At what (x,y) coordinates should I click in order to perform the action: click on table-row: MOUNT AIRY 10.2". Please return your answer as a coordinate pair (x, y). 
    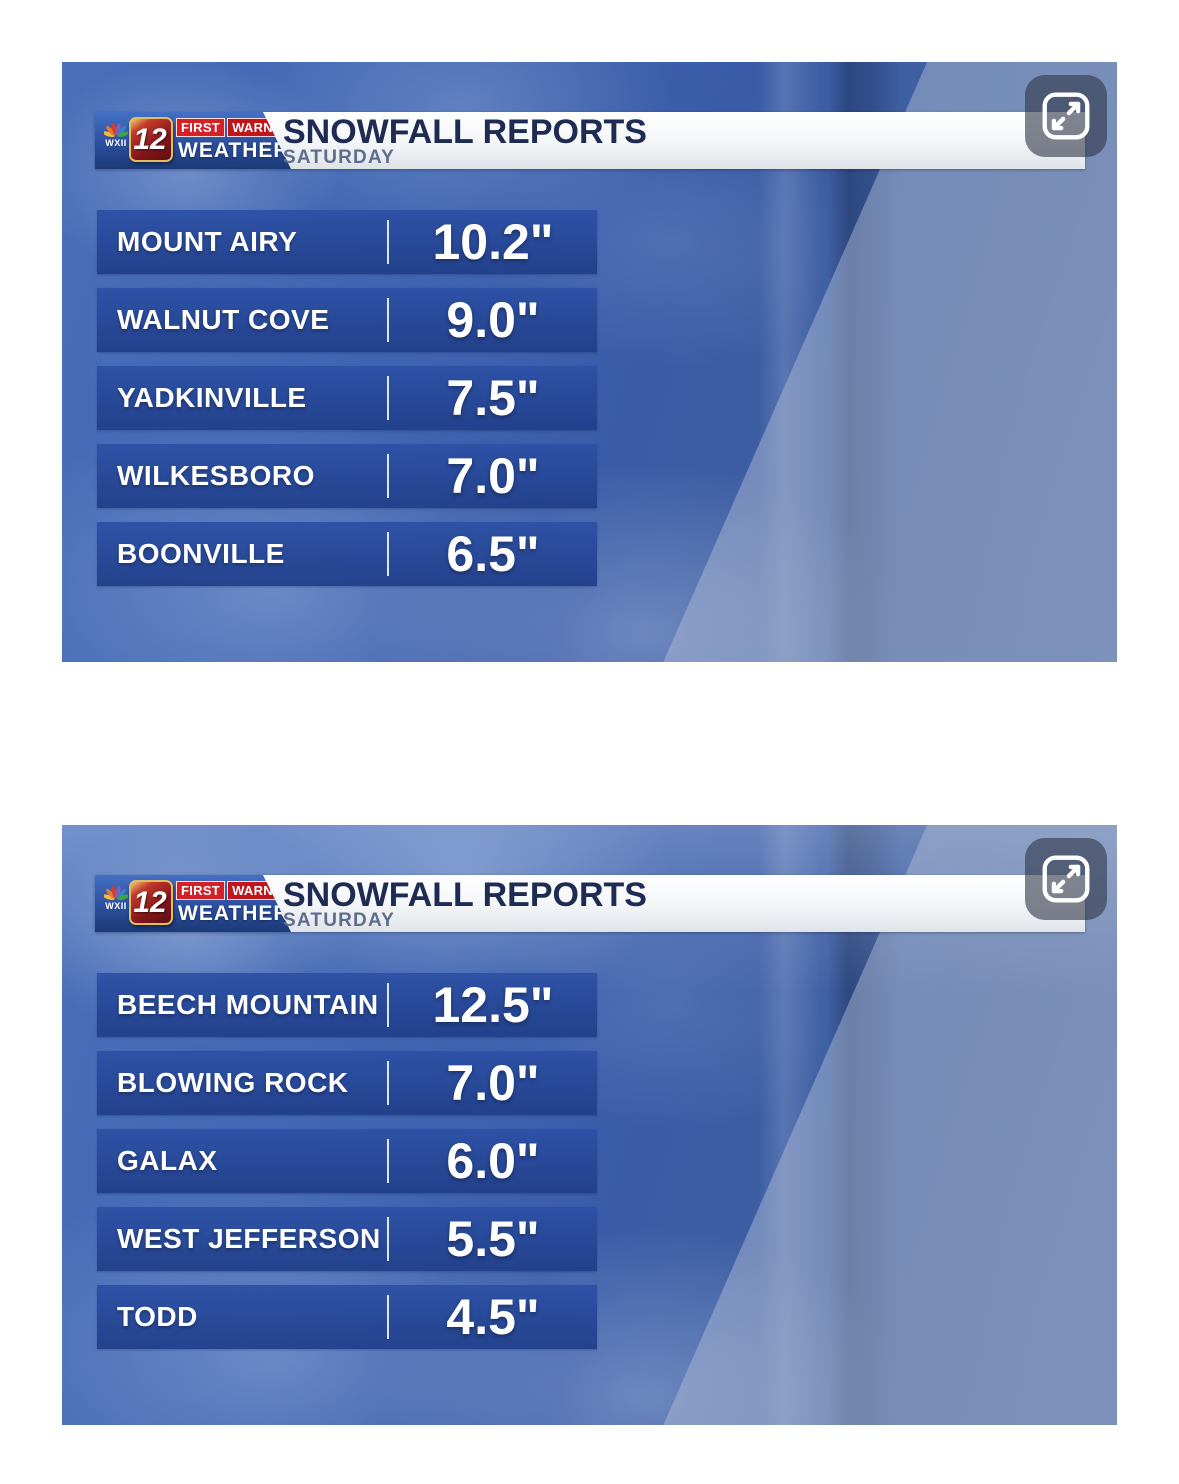
    Looking at the image, I should click on (347, 242).